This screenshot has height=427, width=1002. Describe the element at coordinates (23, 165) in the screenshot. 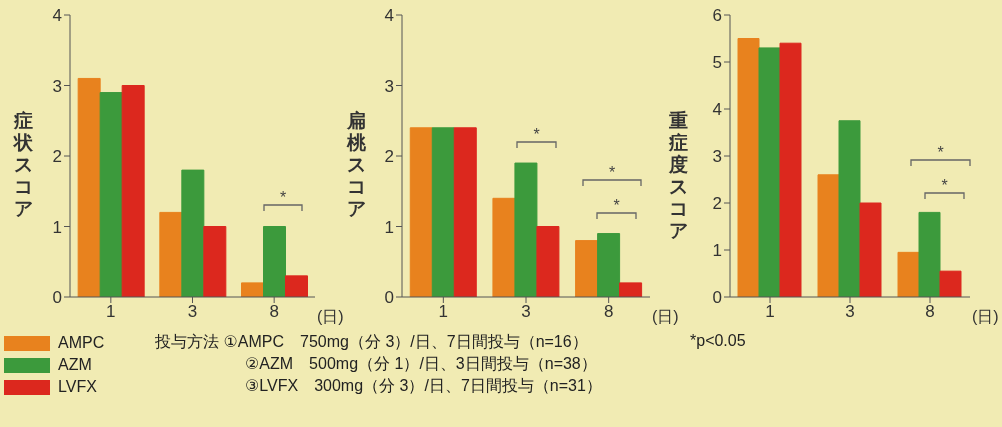

I see `y-axis-title: 症状スコア` at that location.